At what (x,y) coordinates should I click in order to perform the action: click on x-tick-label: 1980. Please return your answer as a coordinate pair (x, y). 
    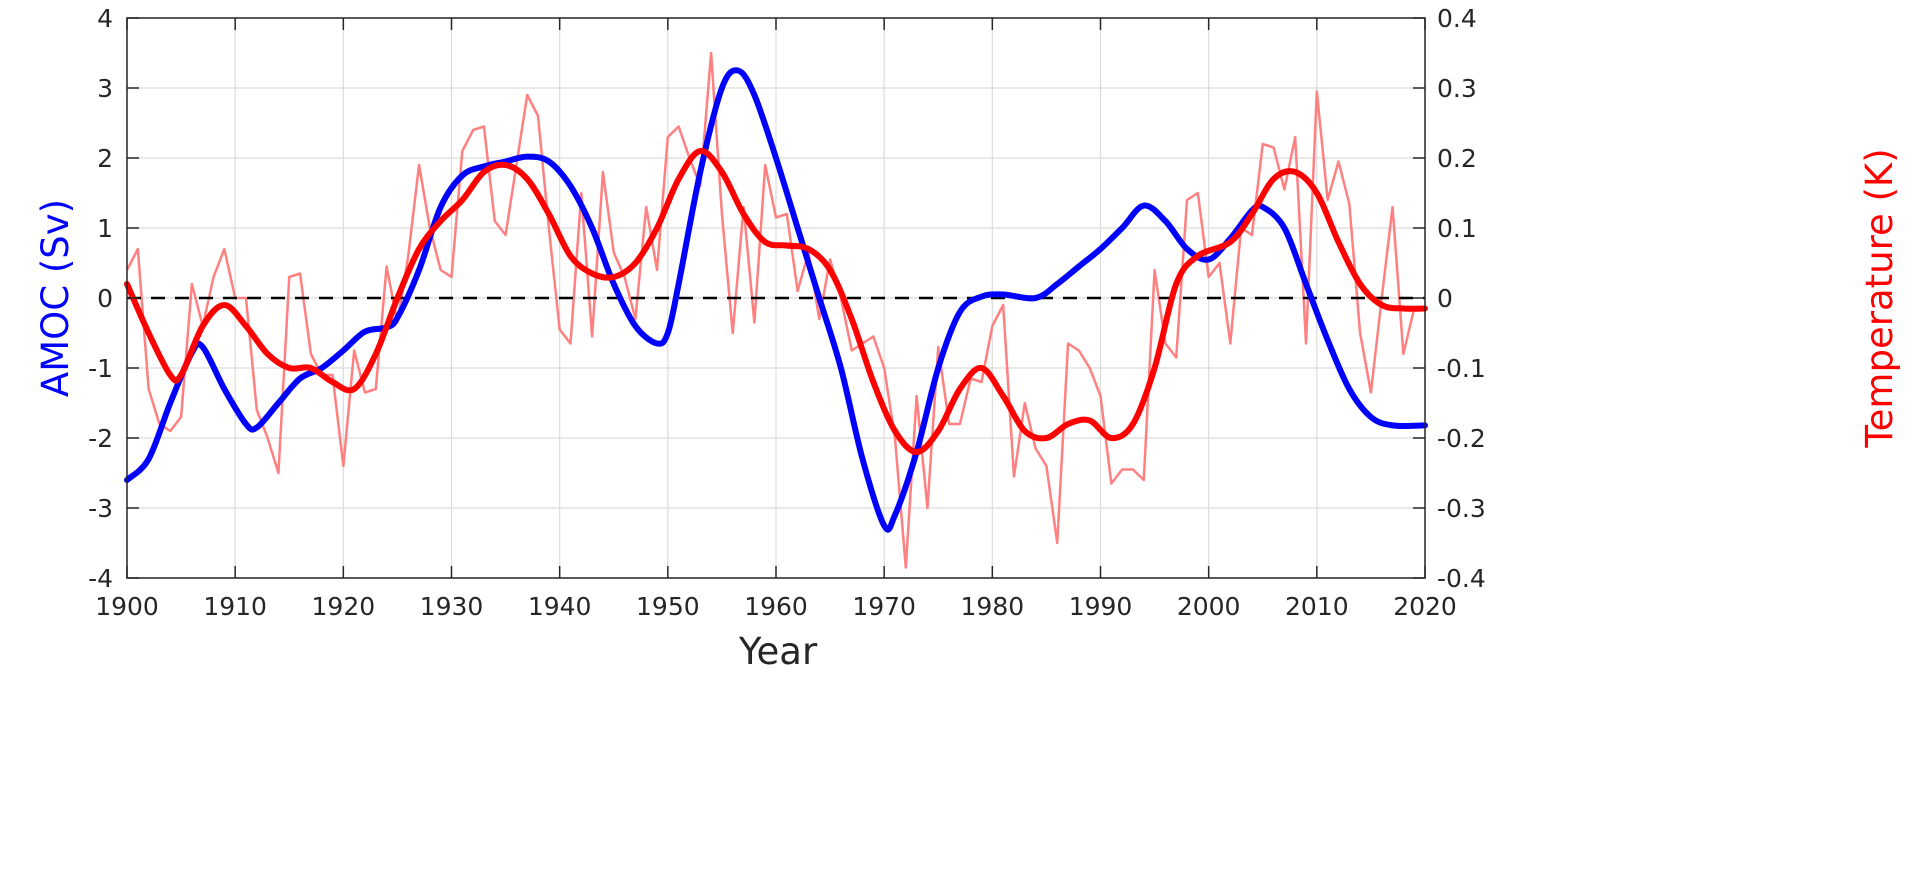
    Looking at the image, I should click on (993, 606).